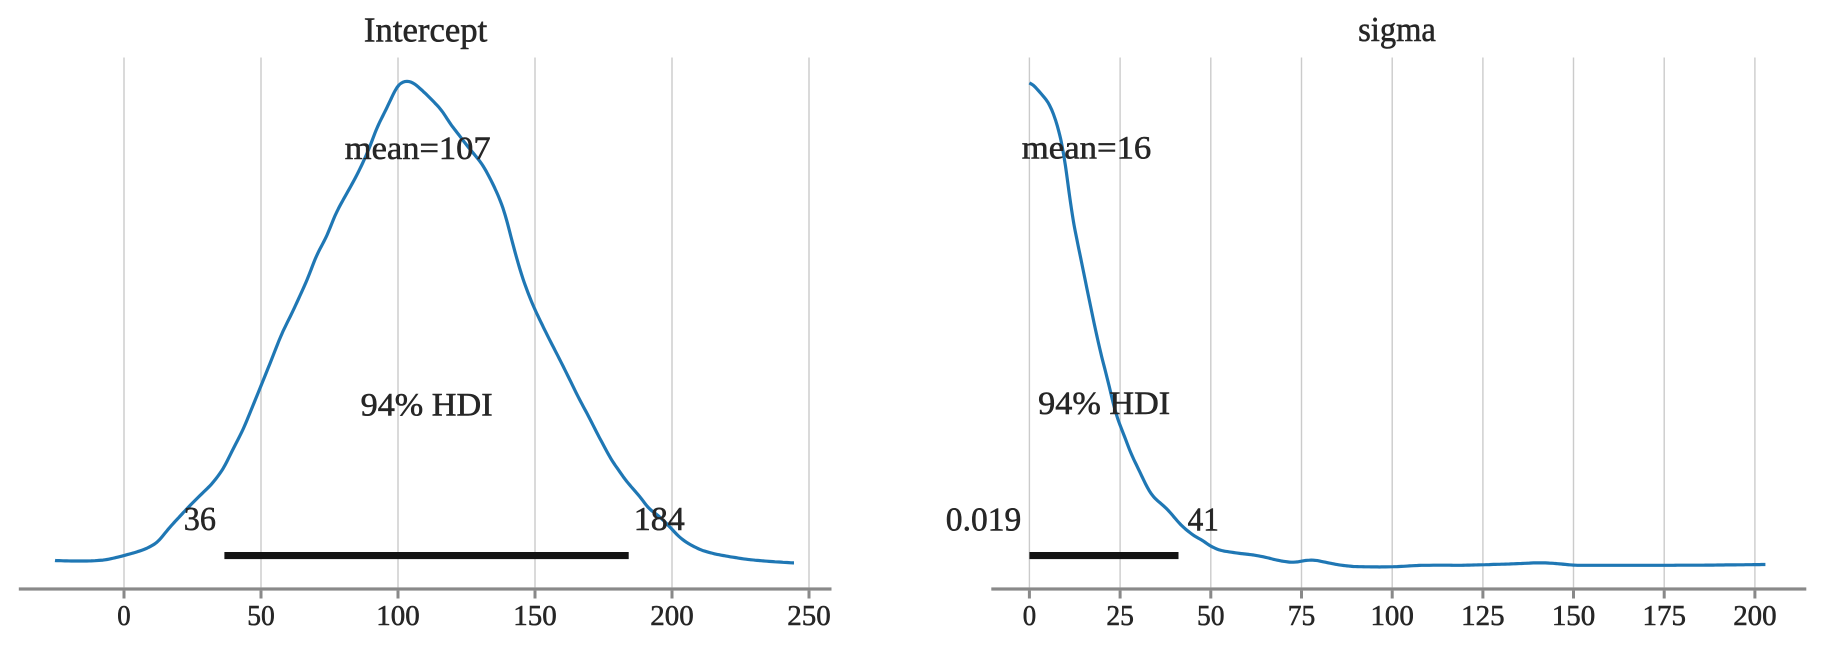 Image resolution: width=1822 pixels, height=650 pixels. Describe the element at coordinates (1302, 616) in the screenshot. I see `svg-text: 75` at that location.